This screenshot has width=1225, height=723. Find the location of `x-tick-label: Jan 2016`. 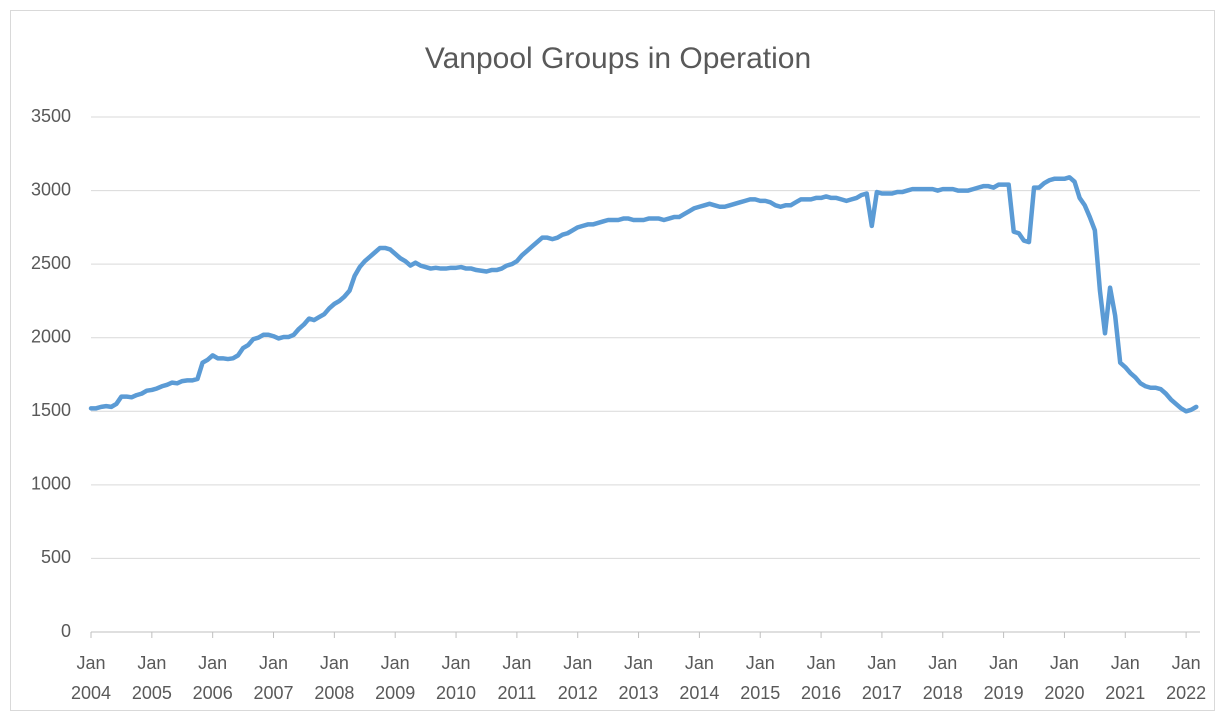

x-tick-label: Jan 2016 is located at coordinates (821, 678).